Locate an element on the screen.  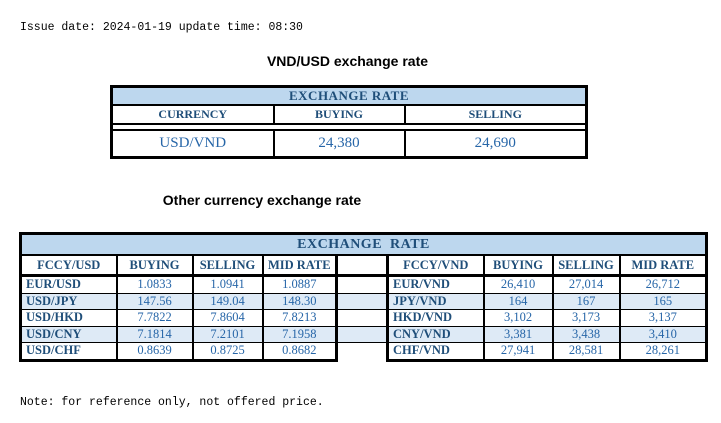
rate-value-cell: 24,380 is located at coordinates (339, 144).